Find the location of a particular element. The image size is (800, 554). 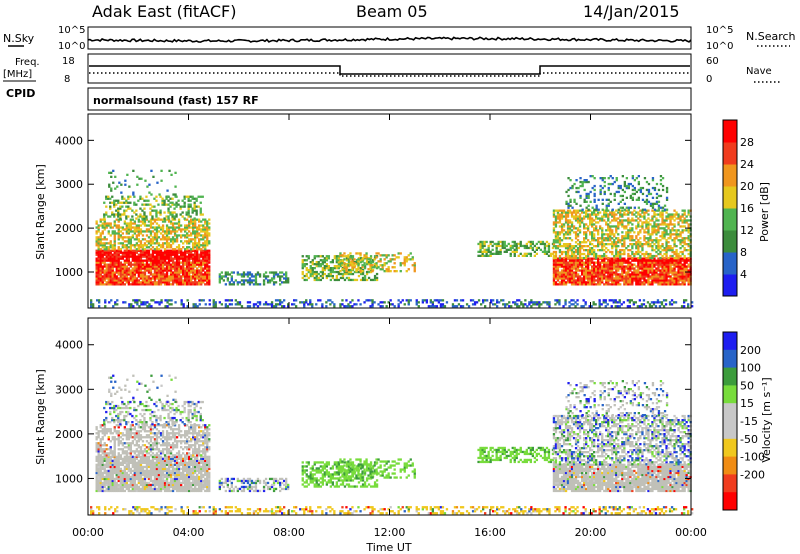

noise-panel: N.Sky 10^5 10^0 10^5 10^0 N.Search is located at coordinates (399, 38).